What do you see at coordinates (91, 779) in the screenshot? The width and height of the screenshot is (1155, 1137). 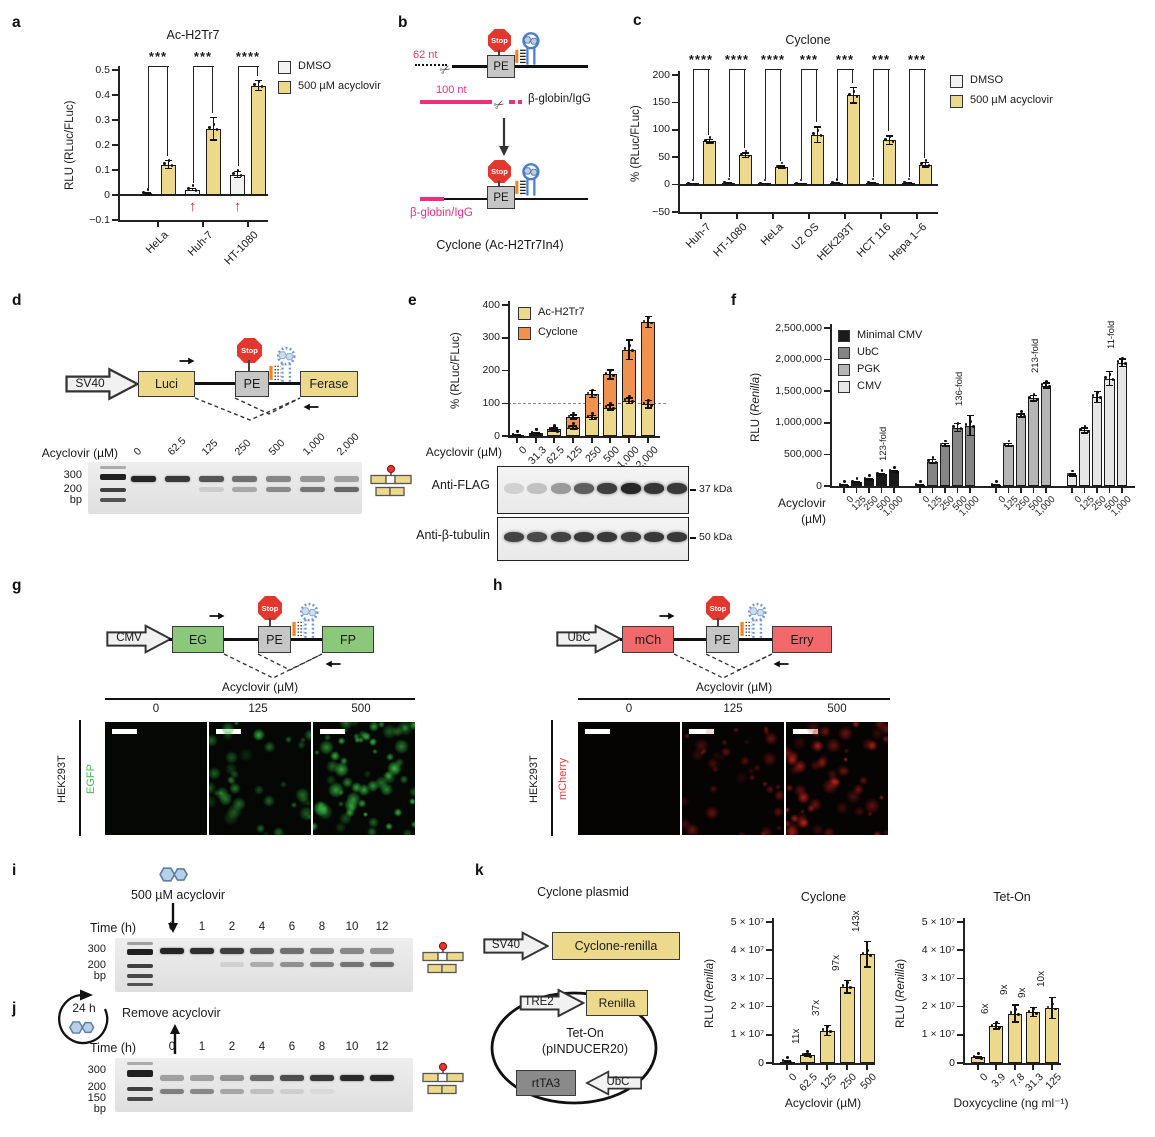 I see `reporter-label: EGFP` at bounding box center [91, 779].